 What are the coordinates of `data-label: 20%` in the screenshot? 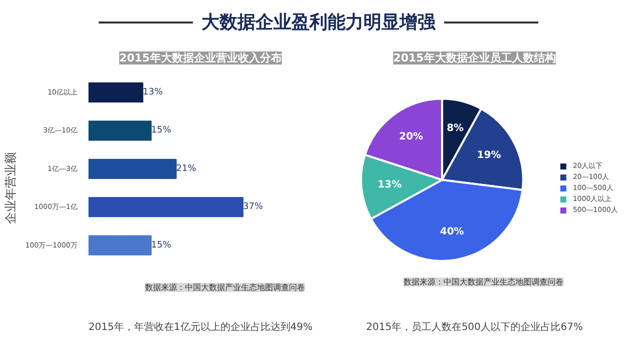 It's located at (411, 136).